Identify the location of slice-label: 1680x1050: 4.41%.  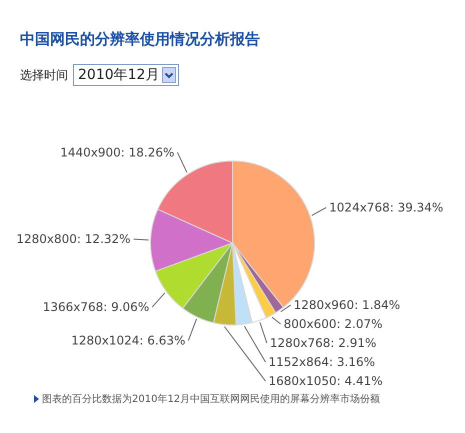
(325, 381).